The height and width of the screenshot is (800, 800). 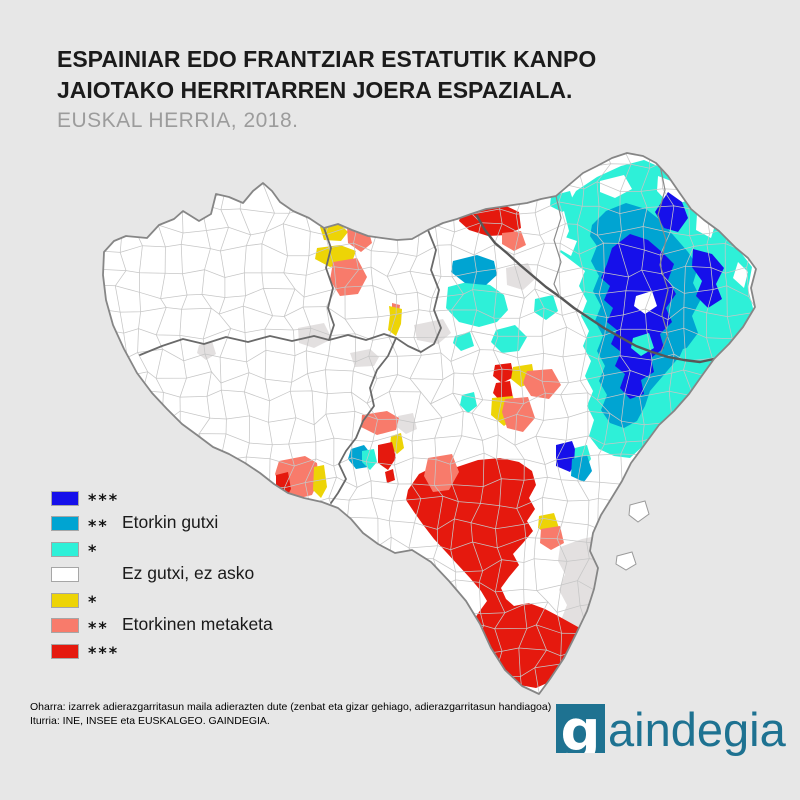 What do you see at coordinates (315, 90) in the screenshot?
I see `page-title-line2: JAIOTAKO HERRITARREN JOERA ESPAZIALA.` at bounding box center [315, 90].